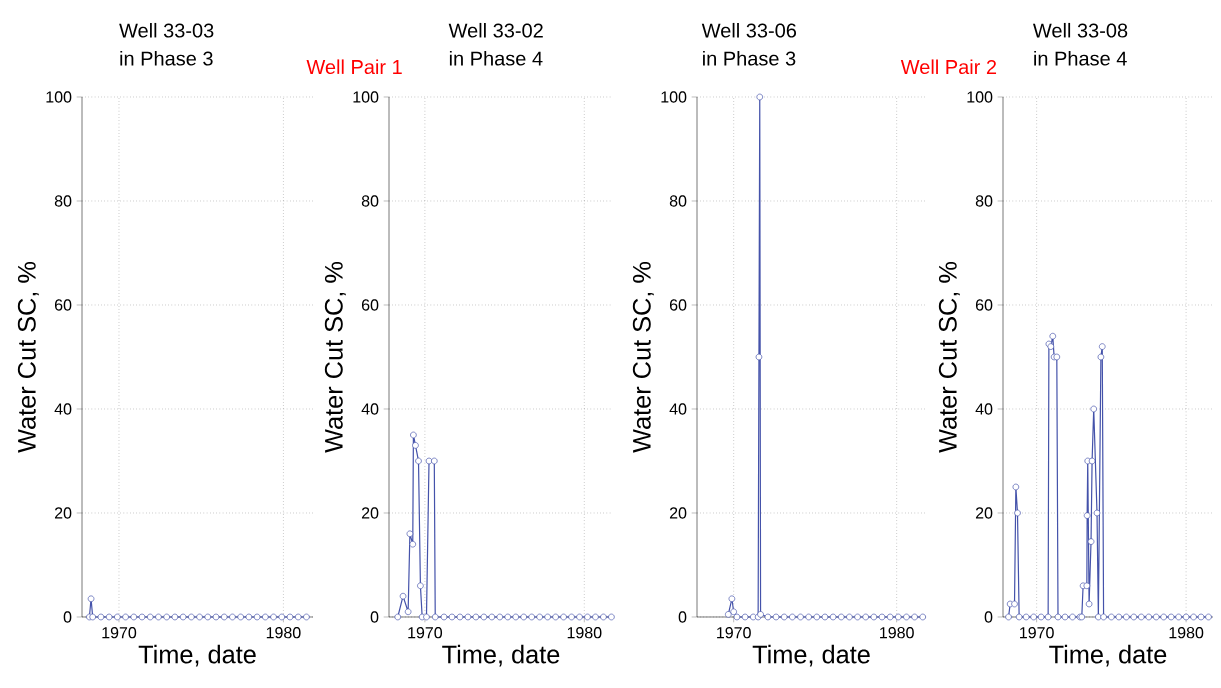 This screenshot has height=688, width=1221. I want to click on chart-title: Well 33-06 in Phase 3, so click(749, 44).